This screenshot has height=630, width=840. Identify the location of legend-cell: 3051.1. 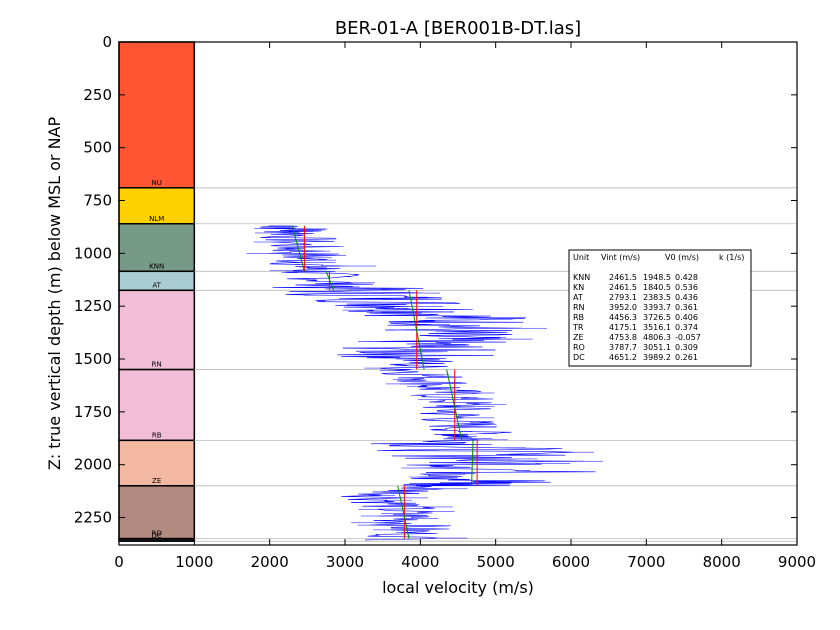
(657, 347).